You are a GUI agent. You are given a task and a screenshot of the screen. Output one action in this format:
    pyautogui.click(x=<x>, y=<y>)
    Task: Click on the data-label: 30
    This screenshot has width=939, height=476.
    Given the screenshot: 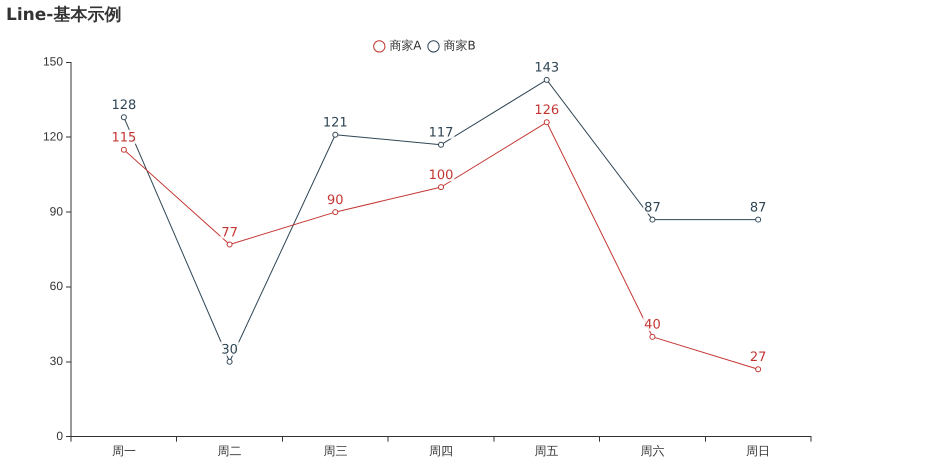 What is the action you would take?
    pyautogui.click(x=229, y=350)
    